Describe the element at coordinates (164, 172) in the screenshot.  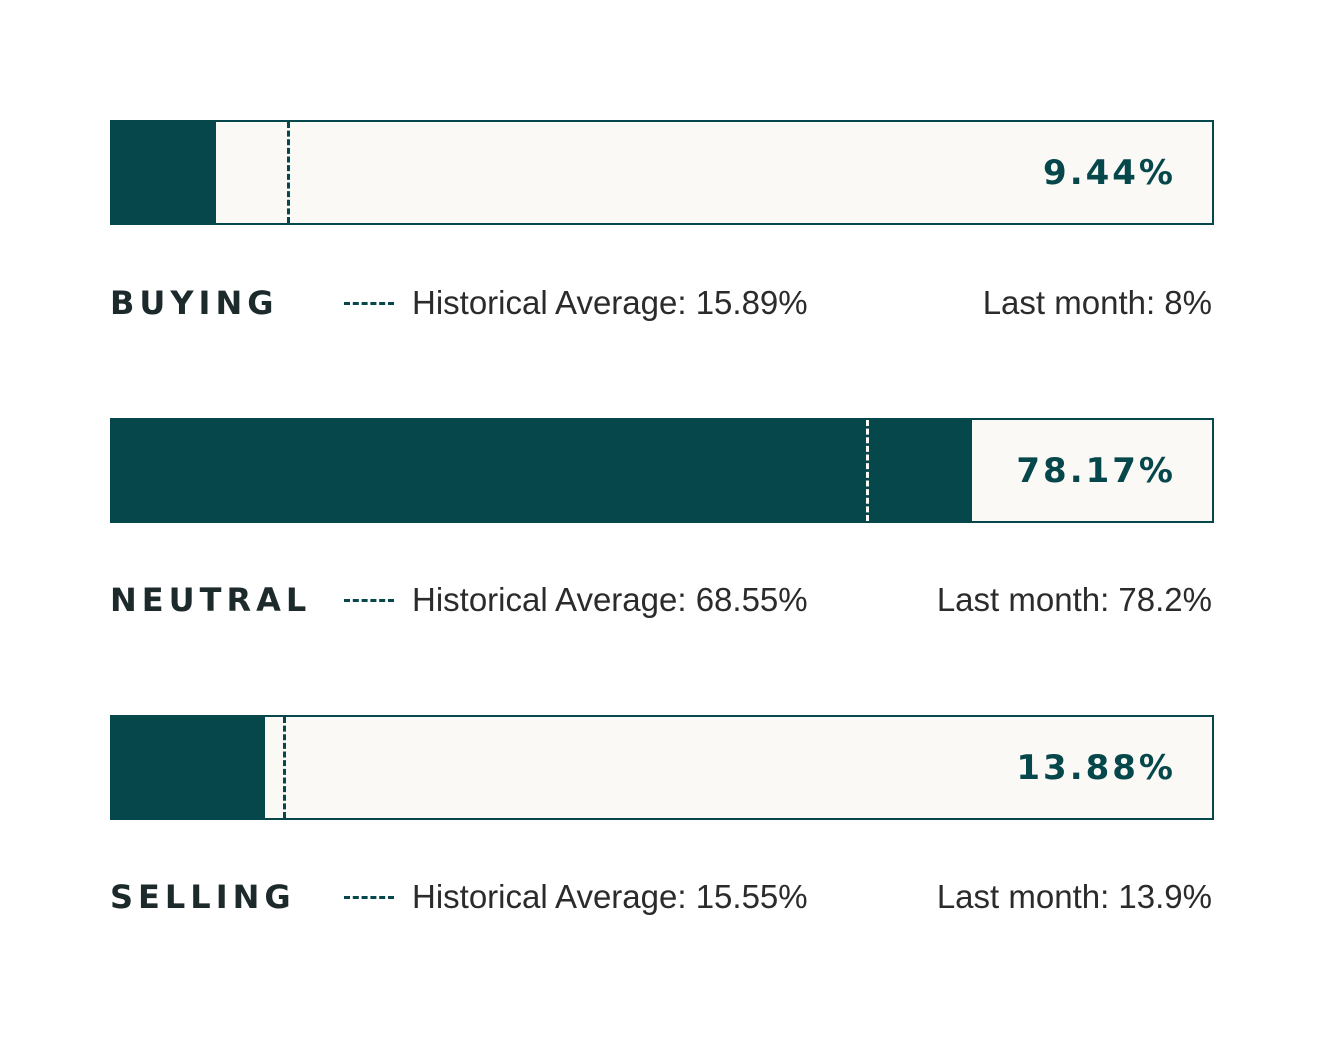
I see `buying-bar-fill` at that location.